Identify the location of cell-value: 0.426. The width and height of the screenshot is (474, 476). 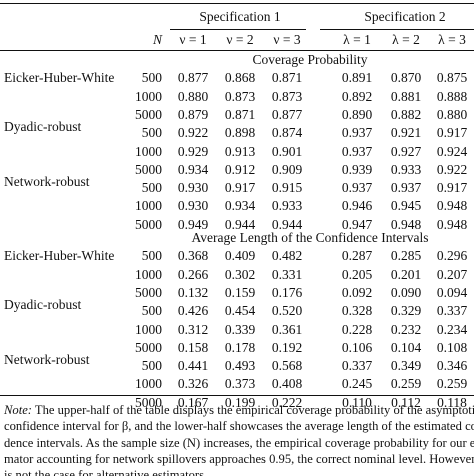
(193, 311).